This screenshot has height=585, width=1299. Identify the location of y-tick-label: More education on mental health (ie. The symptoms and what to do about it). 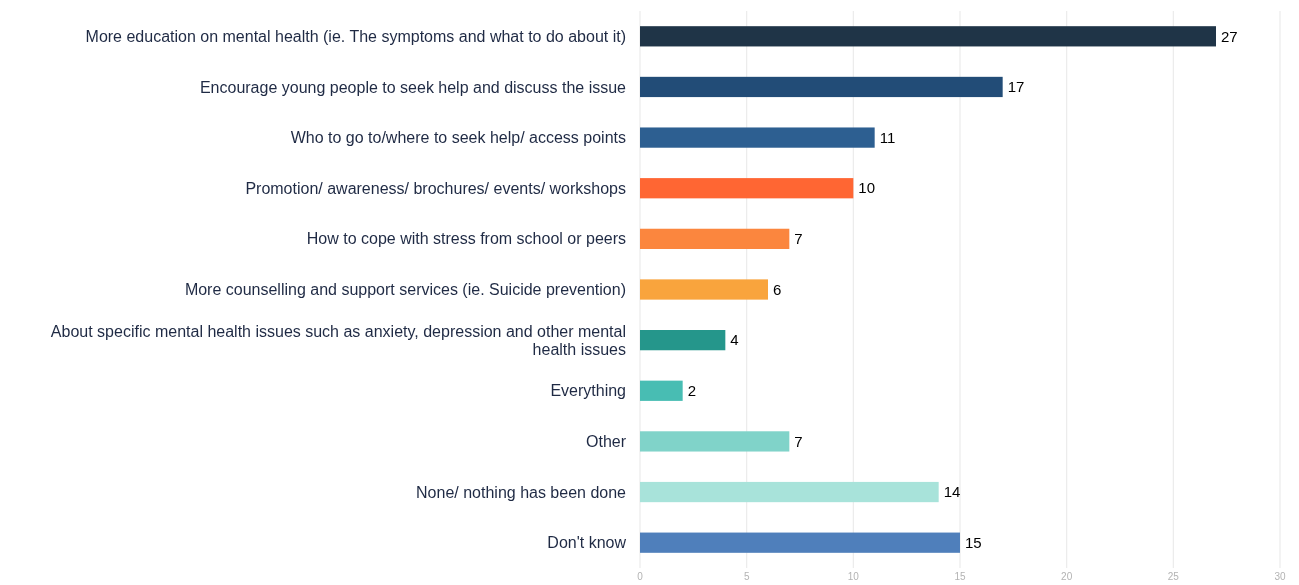
(355, 36).